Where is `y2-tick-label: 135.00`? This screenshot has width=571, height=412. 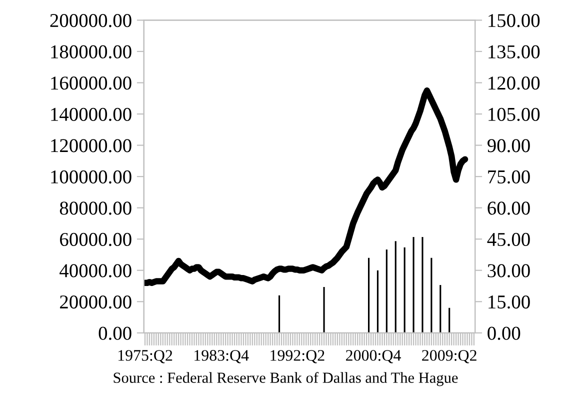
y2-tick-label: 135.00 is located at coordinates (514, 51).